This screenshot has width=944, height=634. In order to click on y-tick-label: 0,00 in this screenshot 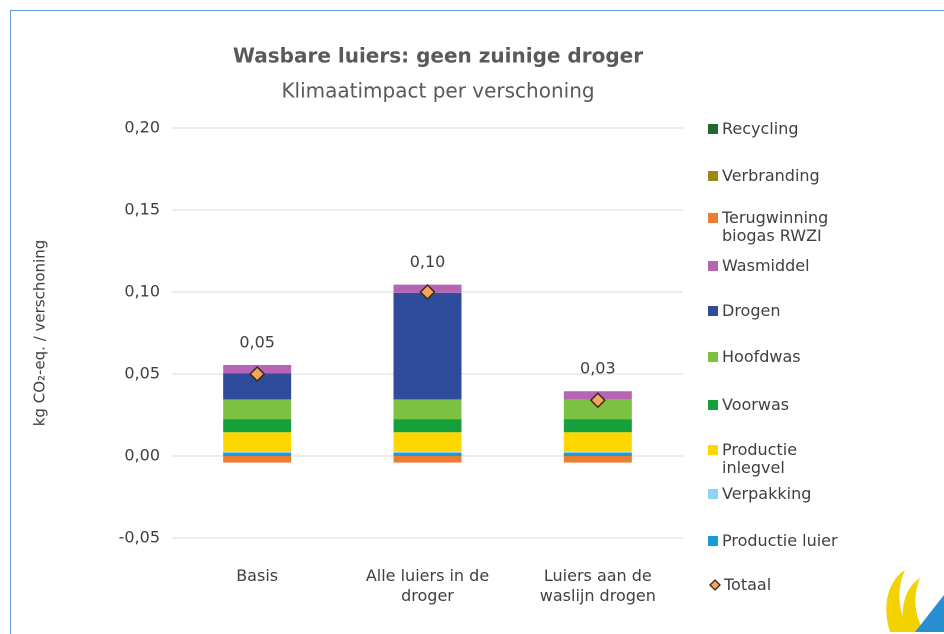, I will do `click(142, 455)`.